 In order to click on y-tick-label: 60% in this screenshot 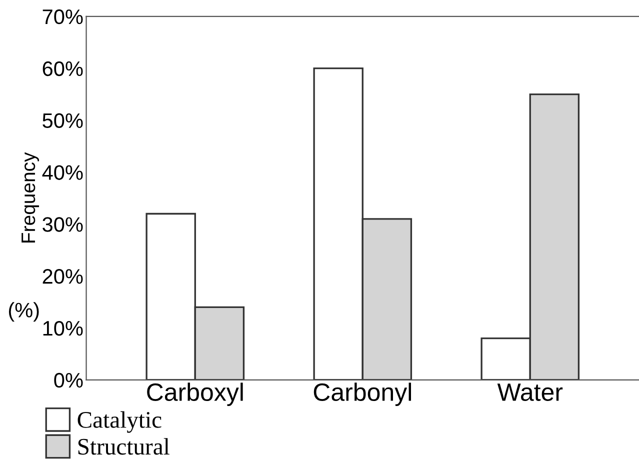, I will do `click(62, 68)`.